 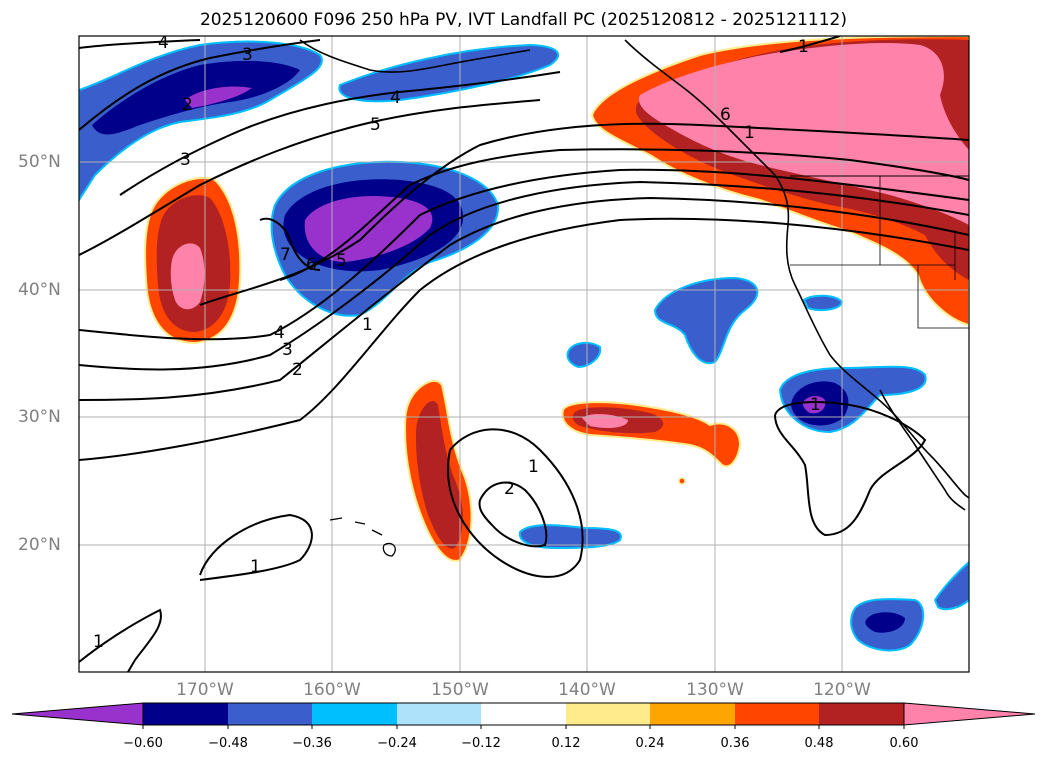 I want to click on pv-core-positive-northeast, so click(x=803, y=133).